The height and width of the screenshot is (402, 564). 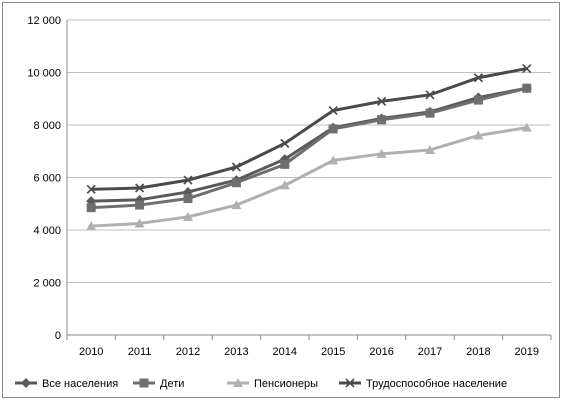 I want to click on x-tick-label: 2010, so click(x=91, y=352).